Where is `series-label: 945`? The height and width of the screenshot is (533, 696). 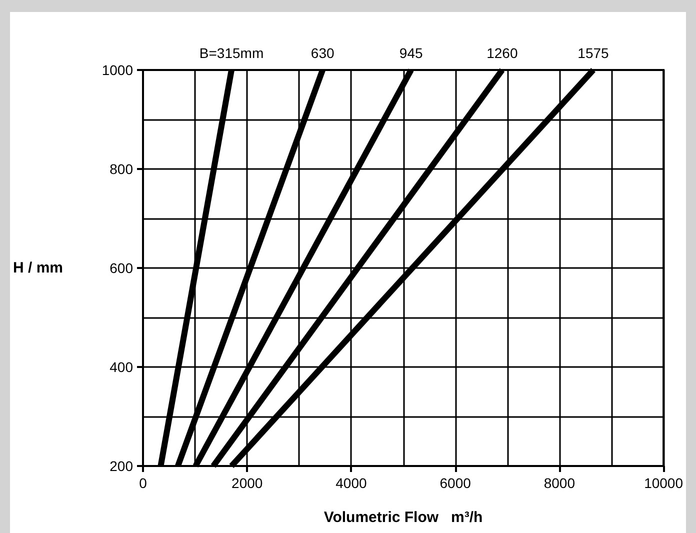
series-label: 945 is located at coordinates (411, 53).